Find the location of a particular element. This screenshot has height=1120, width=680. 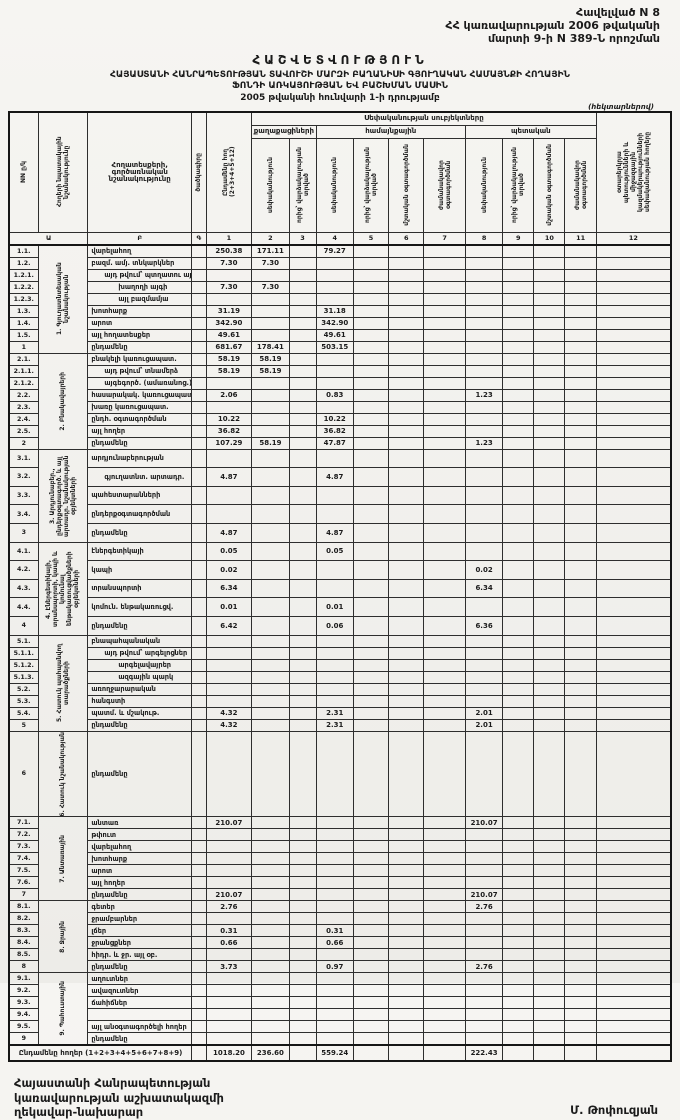

row-number: 1.2. is located at coordinates (23, 263).